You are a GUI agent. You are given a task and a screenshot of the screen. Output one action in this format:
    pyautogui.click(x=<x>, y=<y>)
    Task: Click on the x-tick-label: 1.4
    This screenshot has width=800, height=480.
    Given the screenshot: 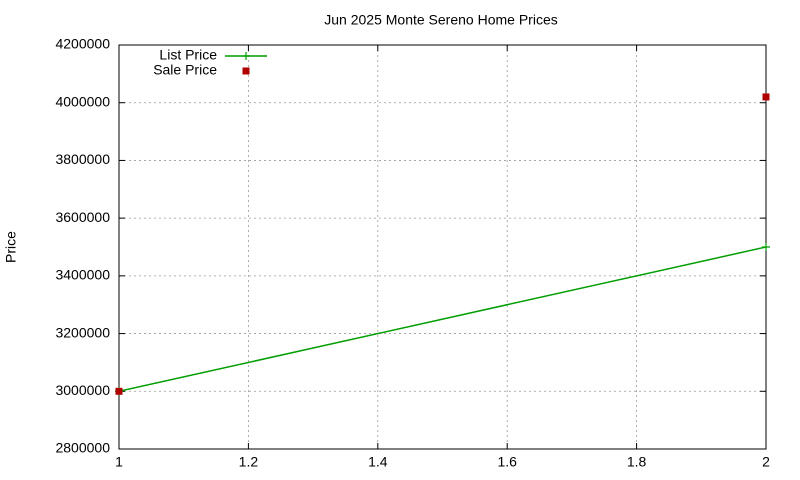 What is the action you would take?
    pyautogui.click(x=378, y=462)
    